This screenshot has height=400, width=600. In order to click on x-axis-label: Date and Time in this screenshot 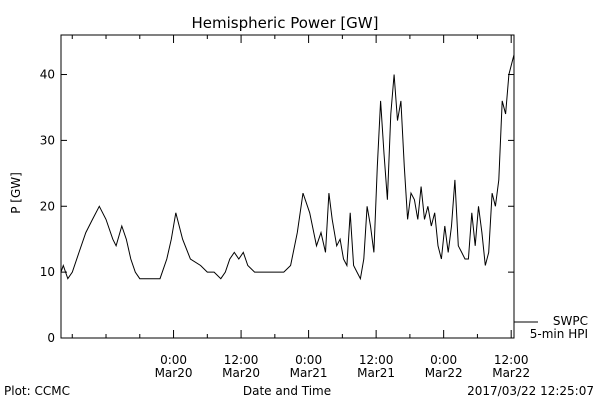, I will do `click(287, 391)`.